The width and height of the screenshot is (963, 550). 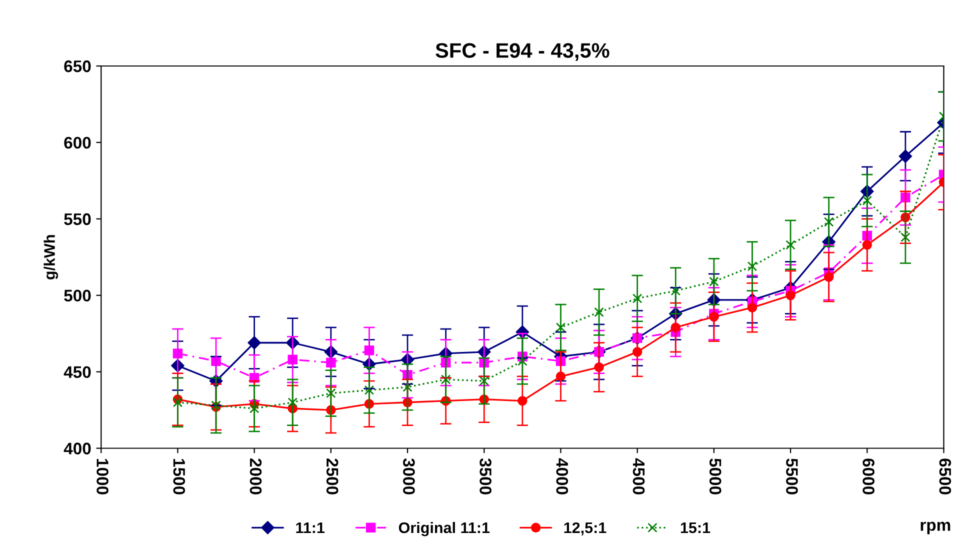 What do you see at coordinates (102, 476) in the screenshot?
I see `x-tick-label: 1000` at bounding box center [102, 476].